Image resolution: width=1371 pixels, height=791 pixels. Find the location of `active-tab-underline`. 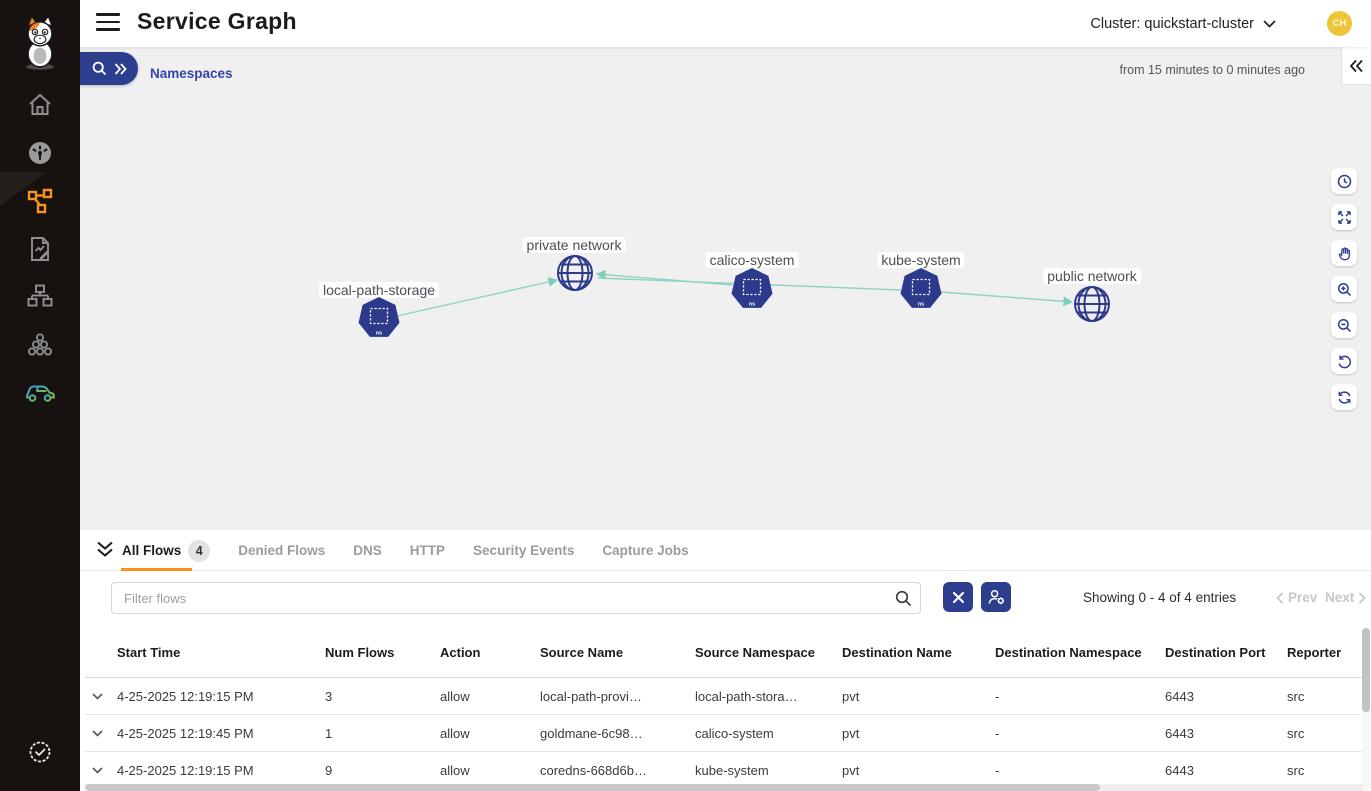

active-tab-underline is located at coordinates (156, 569).